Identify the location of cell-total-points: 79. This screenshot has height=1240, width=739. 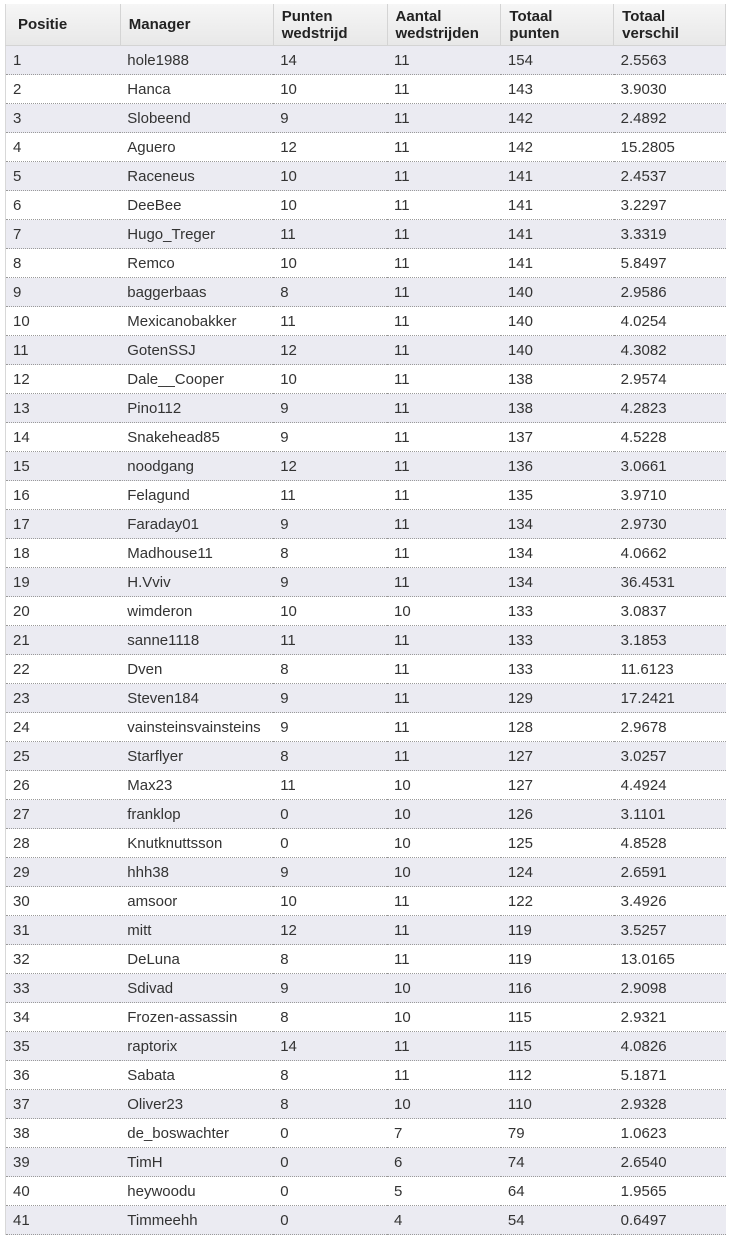
(557, 1133).